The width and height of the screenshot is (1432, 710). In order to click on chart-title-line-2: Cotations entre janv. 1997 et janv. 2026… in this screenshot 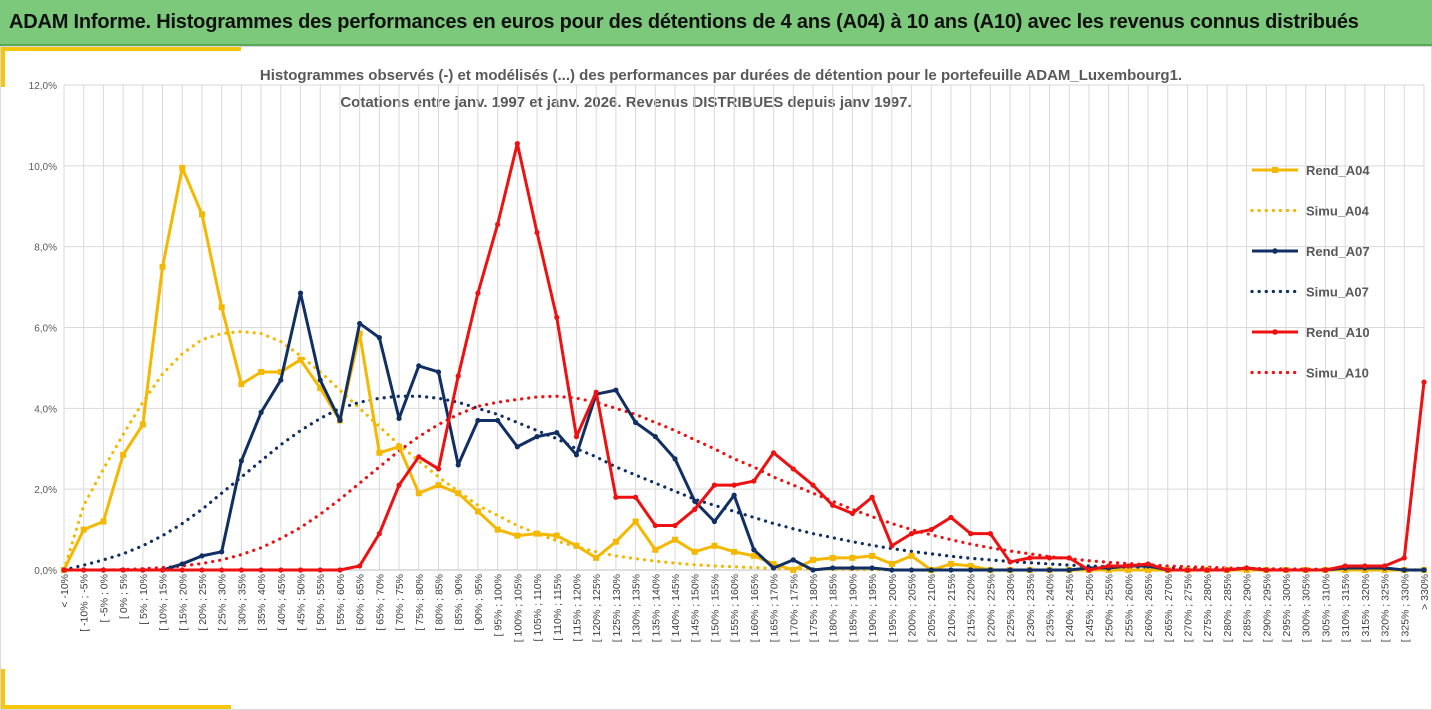, I will do `click(625, 102)`.